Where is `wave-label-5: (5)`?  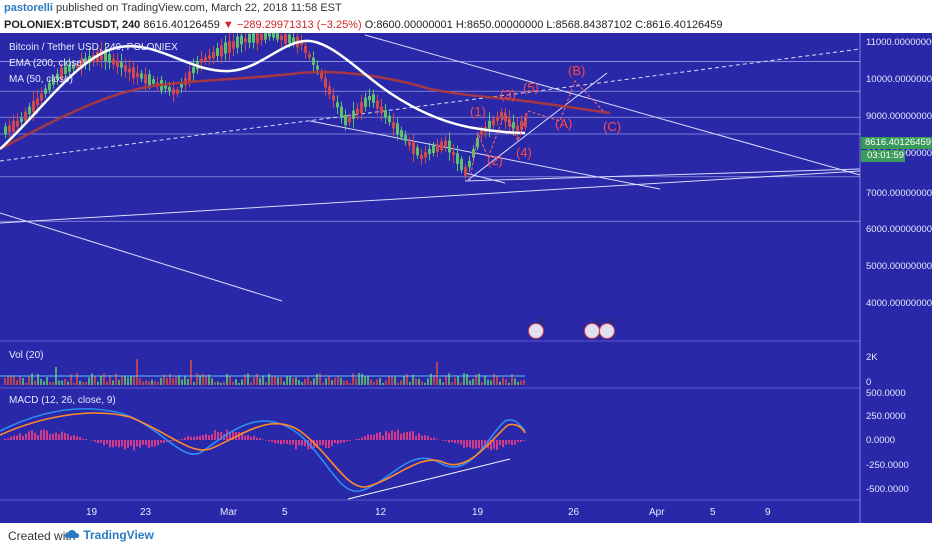 wave-label-5: (5) is located at coordinates (531, 87).